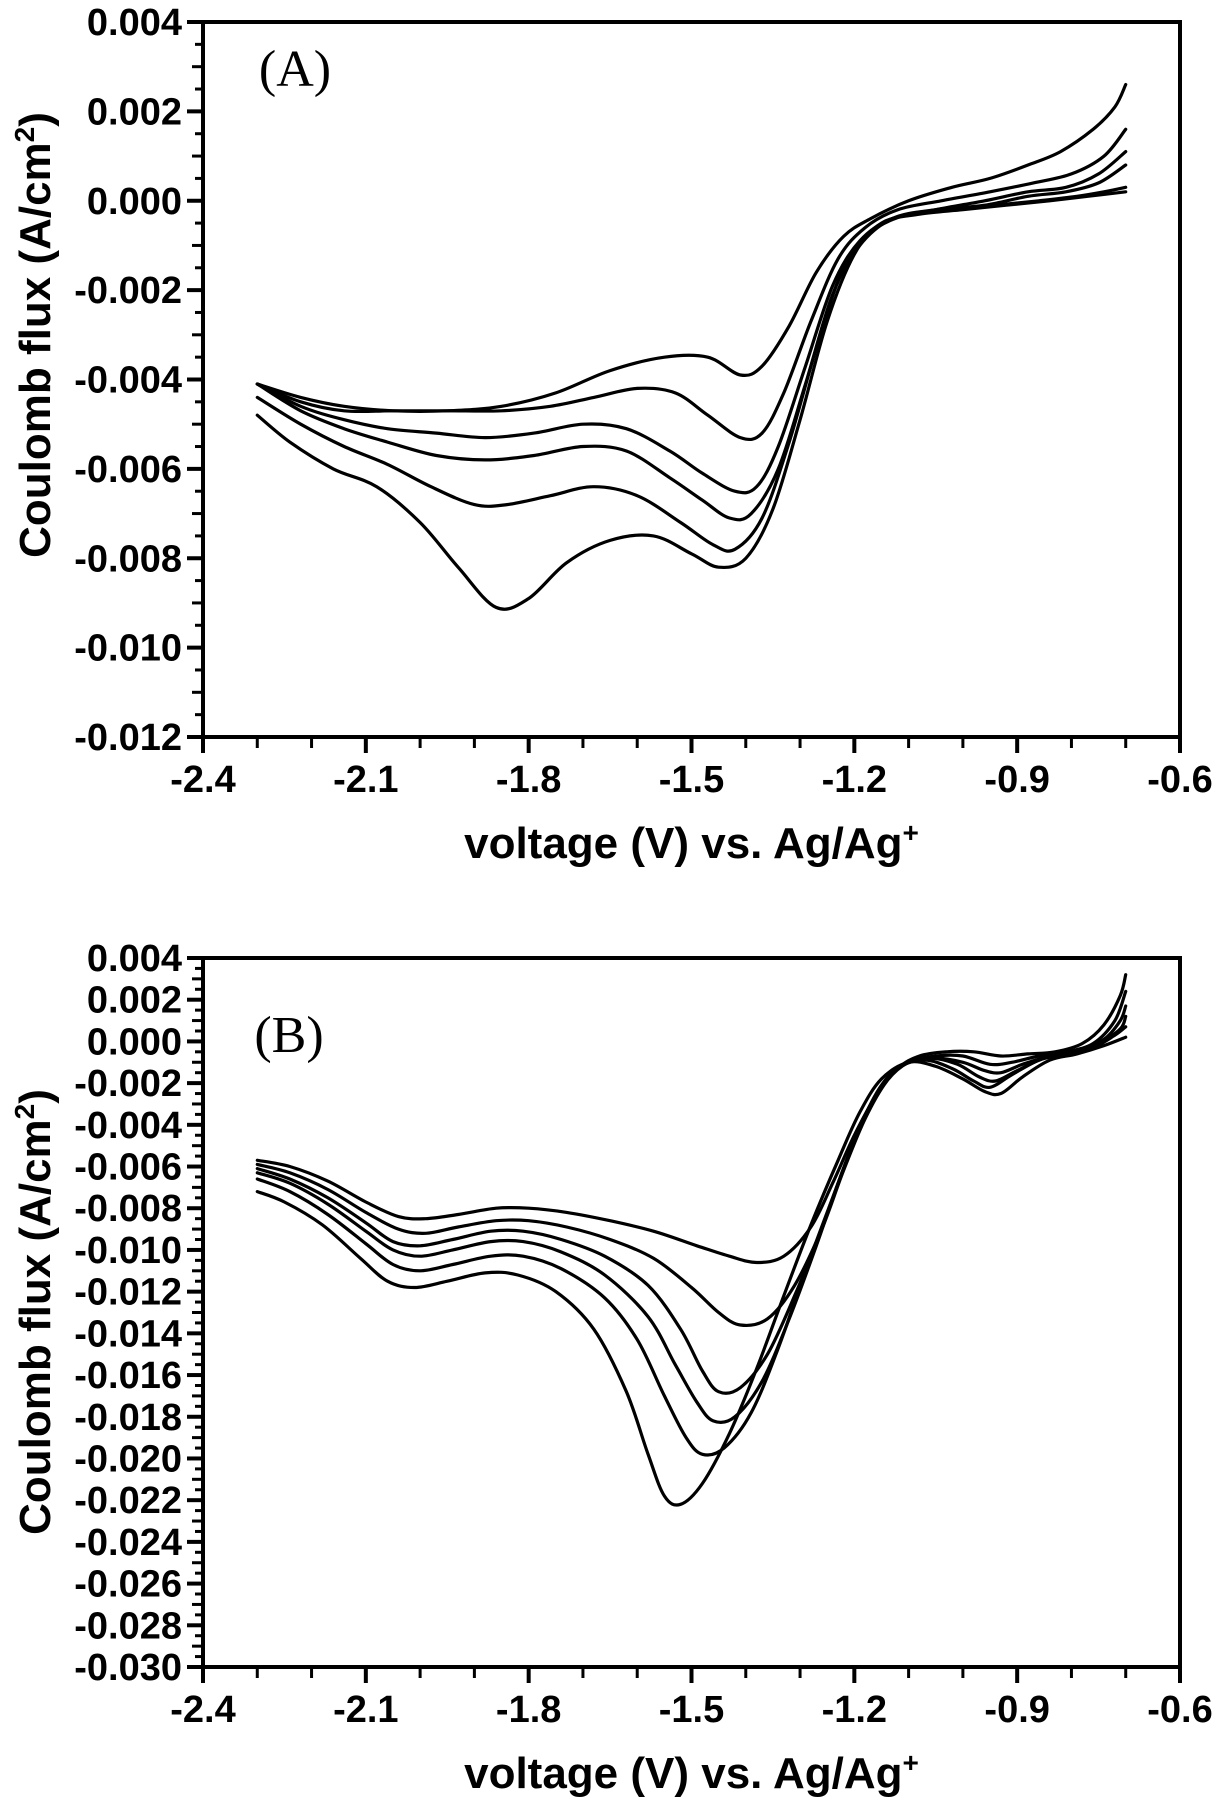  What do you see at coordinates (128, 1418) in the screenshot?
I see `y-tick-label: -0.018` at bounding box center [128, 1418].